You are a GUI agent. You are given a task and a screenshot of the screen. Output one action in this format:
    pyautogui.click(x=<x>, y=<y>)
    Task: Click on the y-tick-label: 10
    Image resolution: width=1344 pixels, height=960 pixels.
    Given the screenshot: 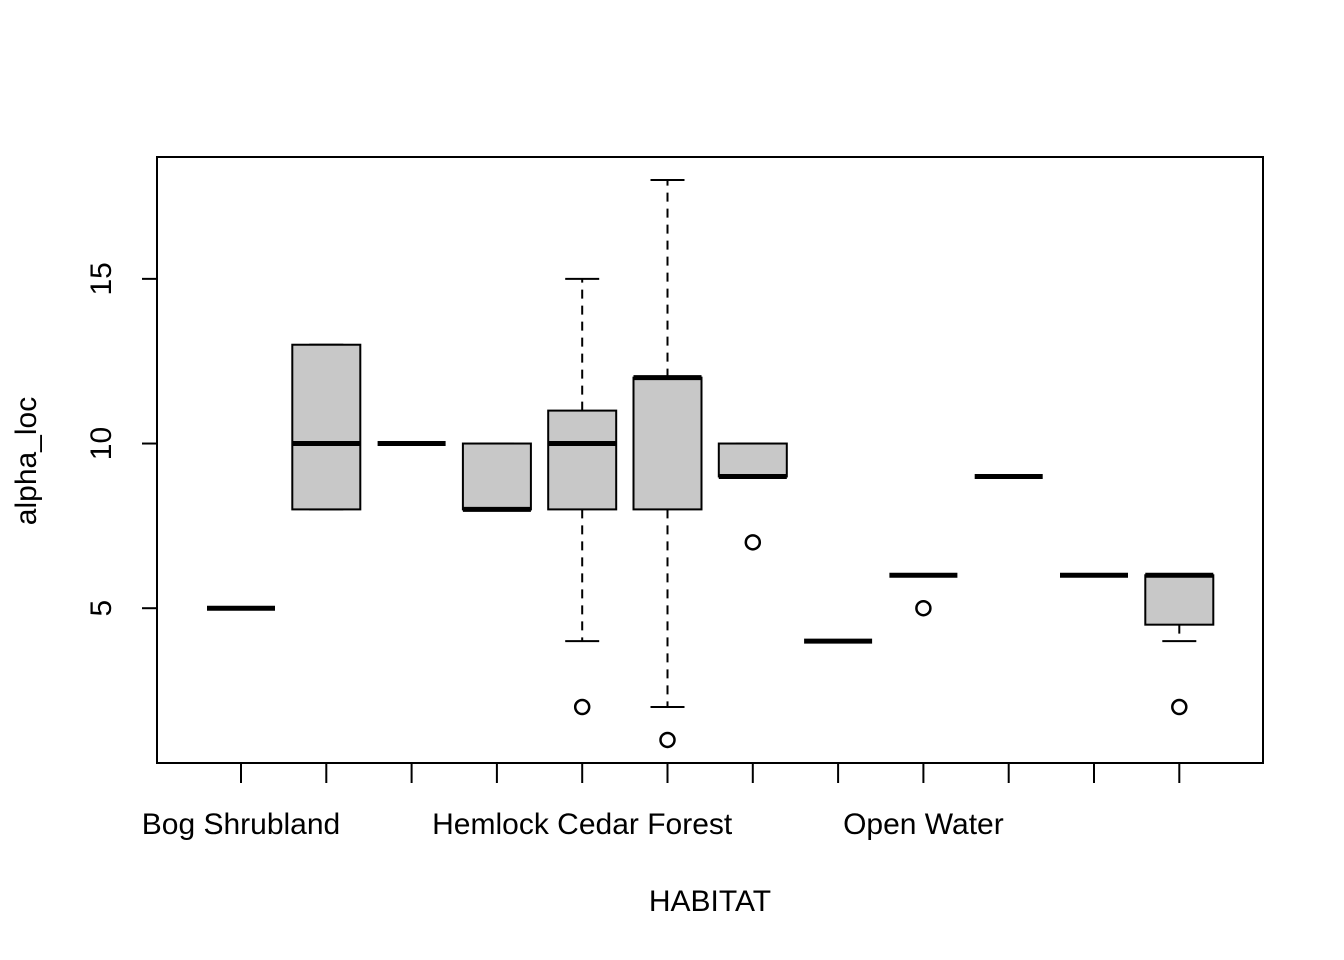 What is the action you would take?
    pyautogui.click(x=101, y=443)
    